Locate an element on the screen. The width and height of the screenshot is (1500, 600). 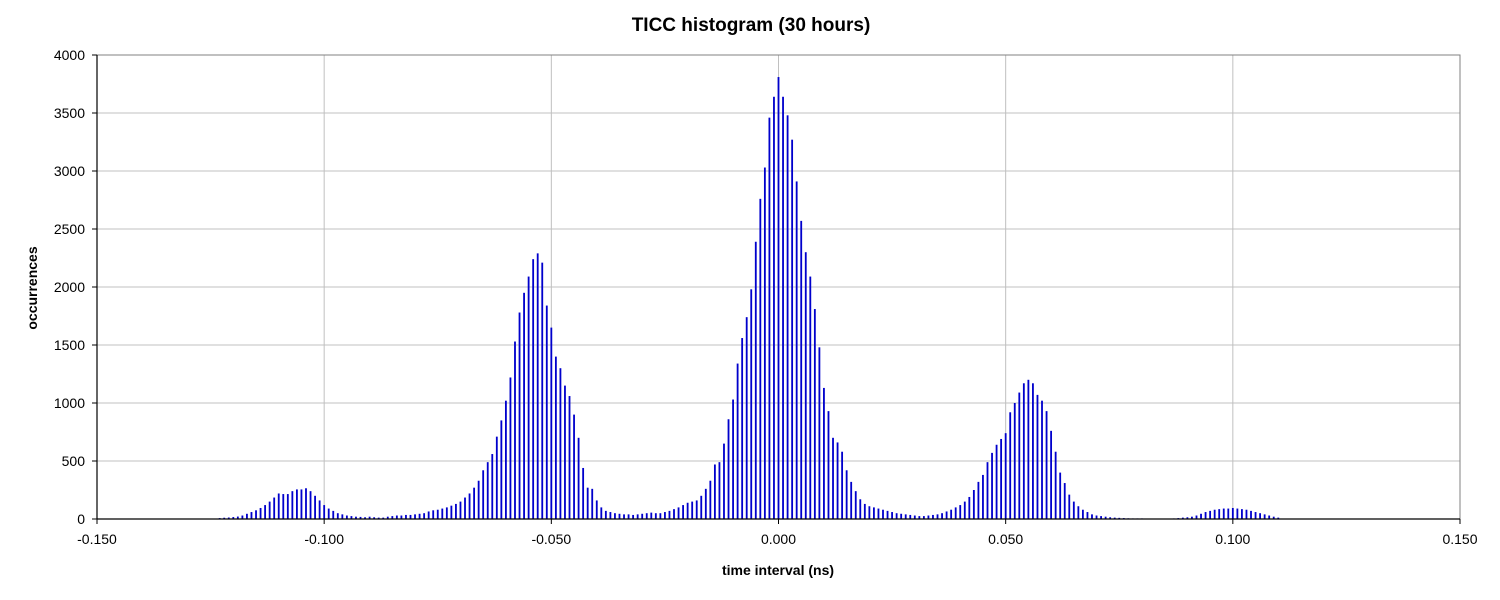
y-tick-label: 2000 is located at coordinates (69, 287).